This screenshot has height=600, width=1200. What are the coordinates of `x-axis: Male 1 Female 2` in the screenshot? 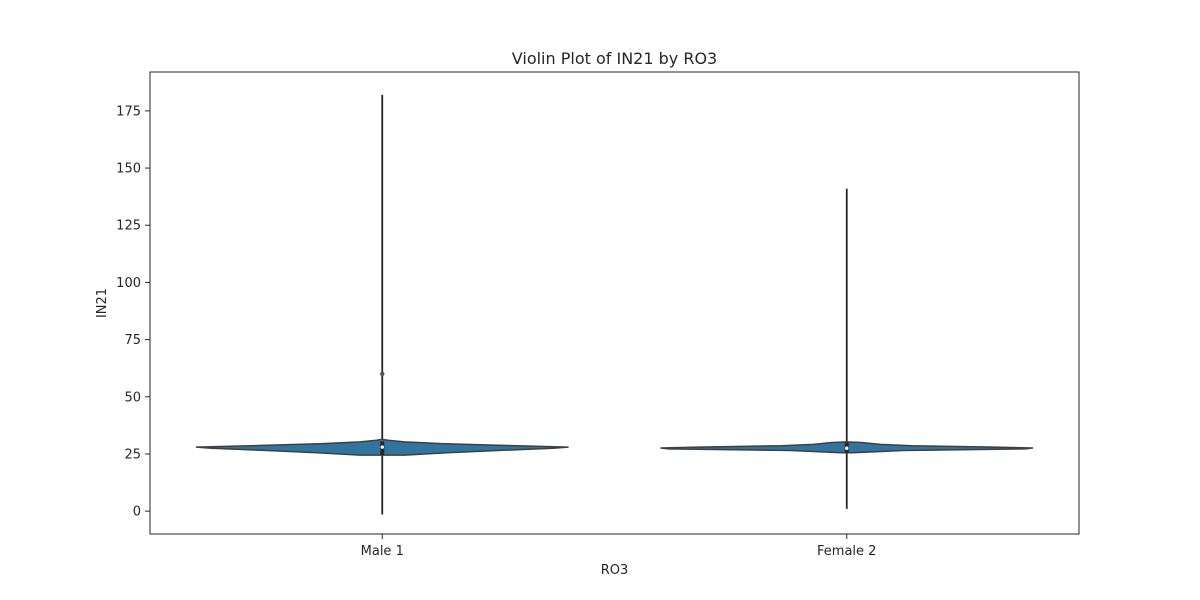 It's located at (618, 546).